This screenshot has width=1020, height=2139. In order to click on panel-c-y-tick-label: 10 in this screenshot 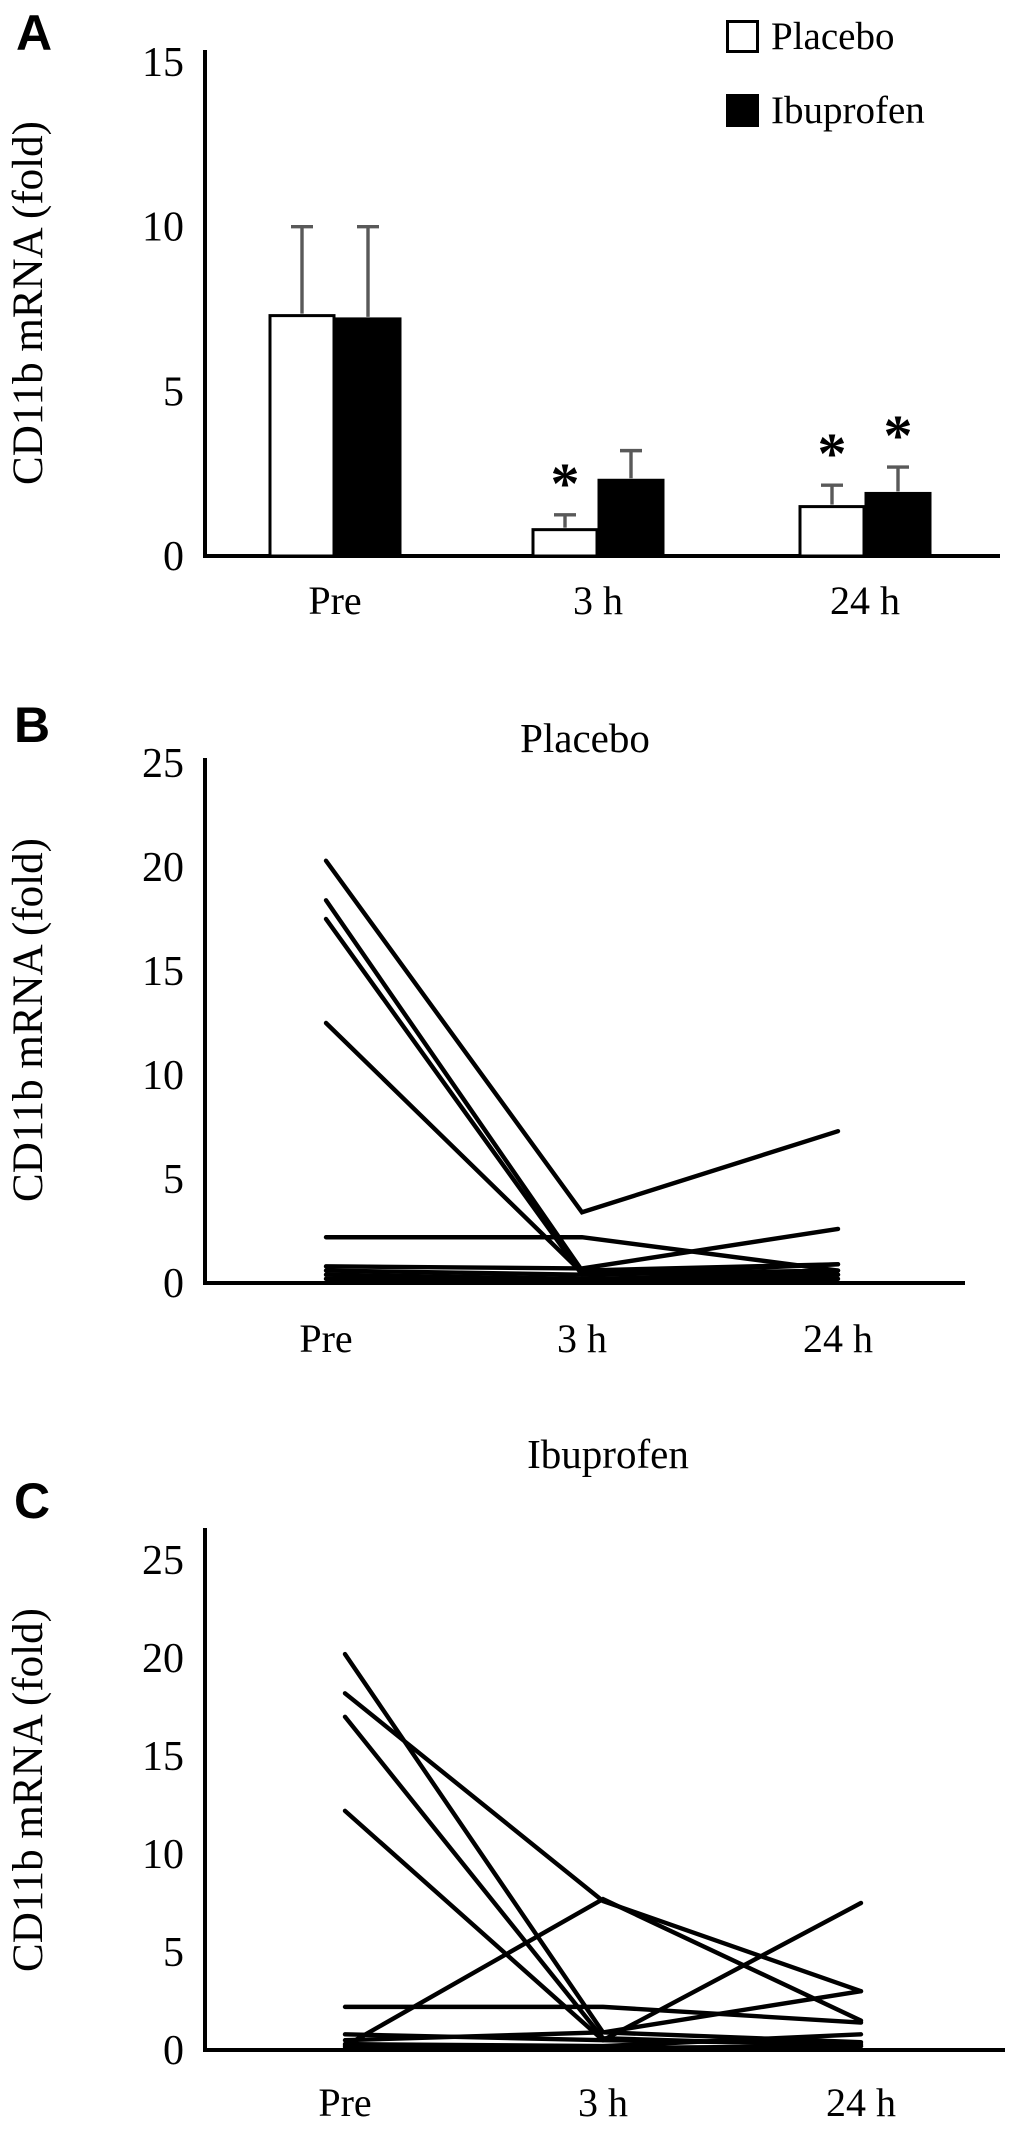, I will do `click(163, 1855)`.